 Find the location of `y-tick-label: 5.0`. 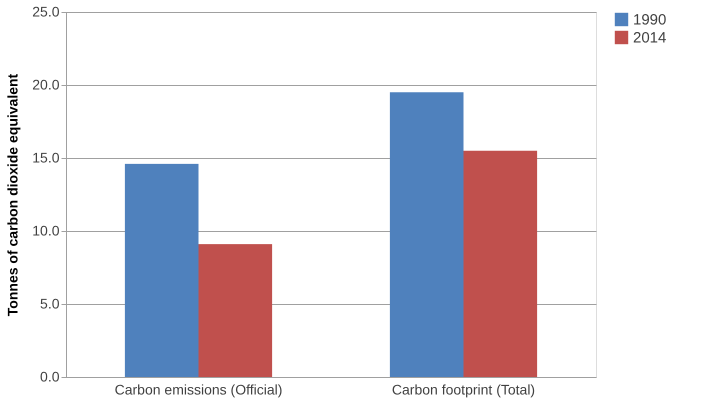

y-tick-label: 5.0 is located at coordinates (50, 304).